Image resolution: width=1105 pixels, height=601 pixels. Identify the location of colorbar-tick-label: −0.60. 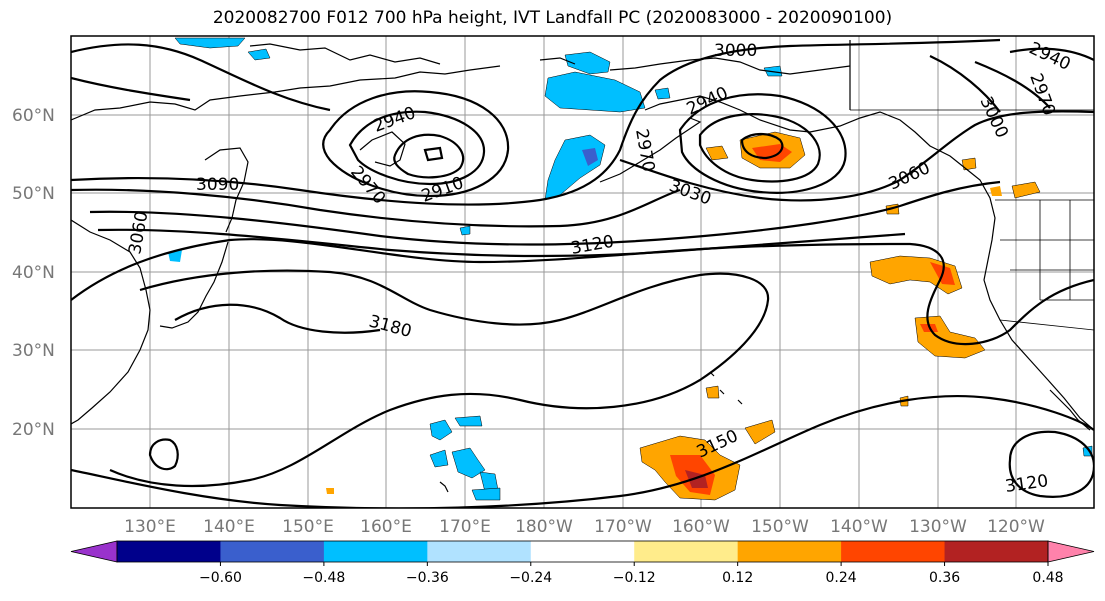
(220, 578).